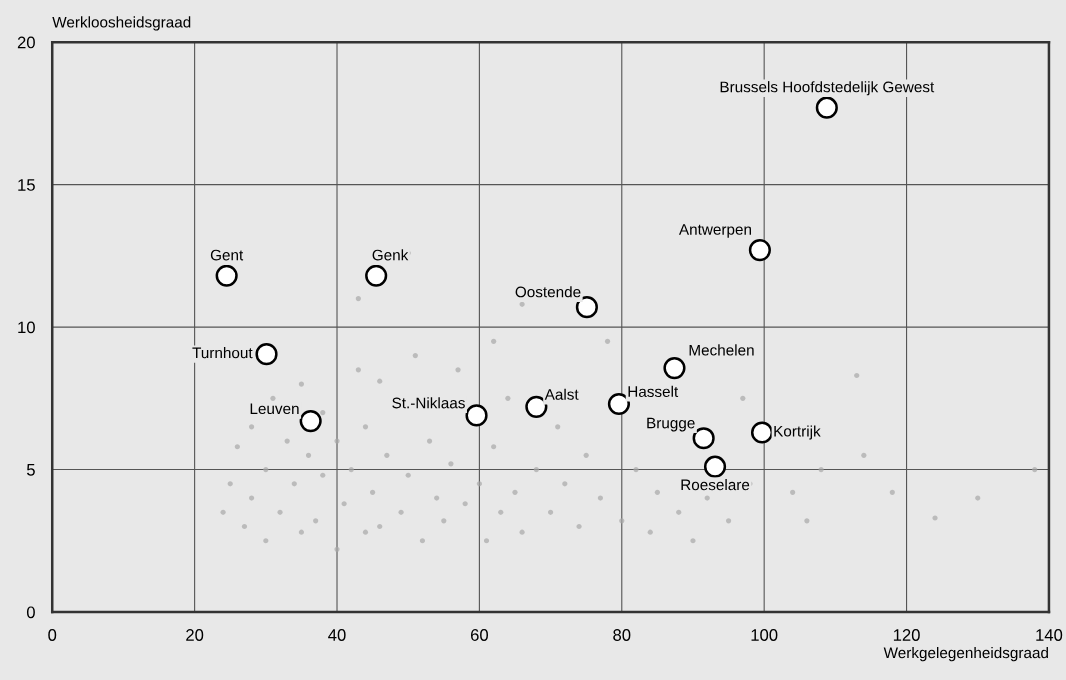 This screenshot has width=1066, height=680. Describe the element at coordinates (714, 231) in the screenshot. I see `annotation: Antwerpen` at that location.